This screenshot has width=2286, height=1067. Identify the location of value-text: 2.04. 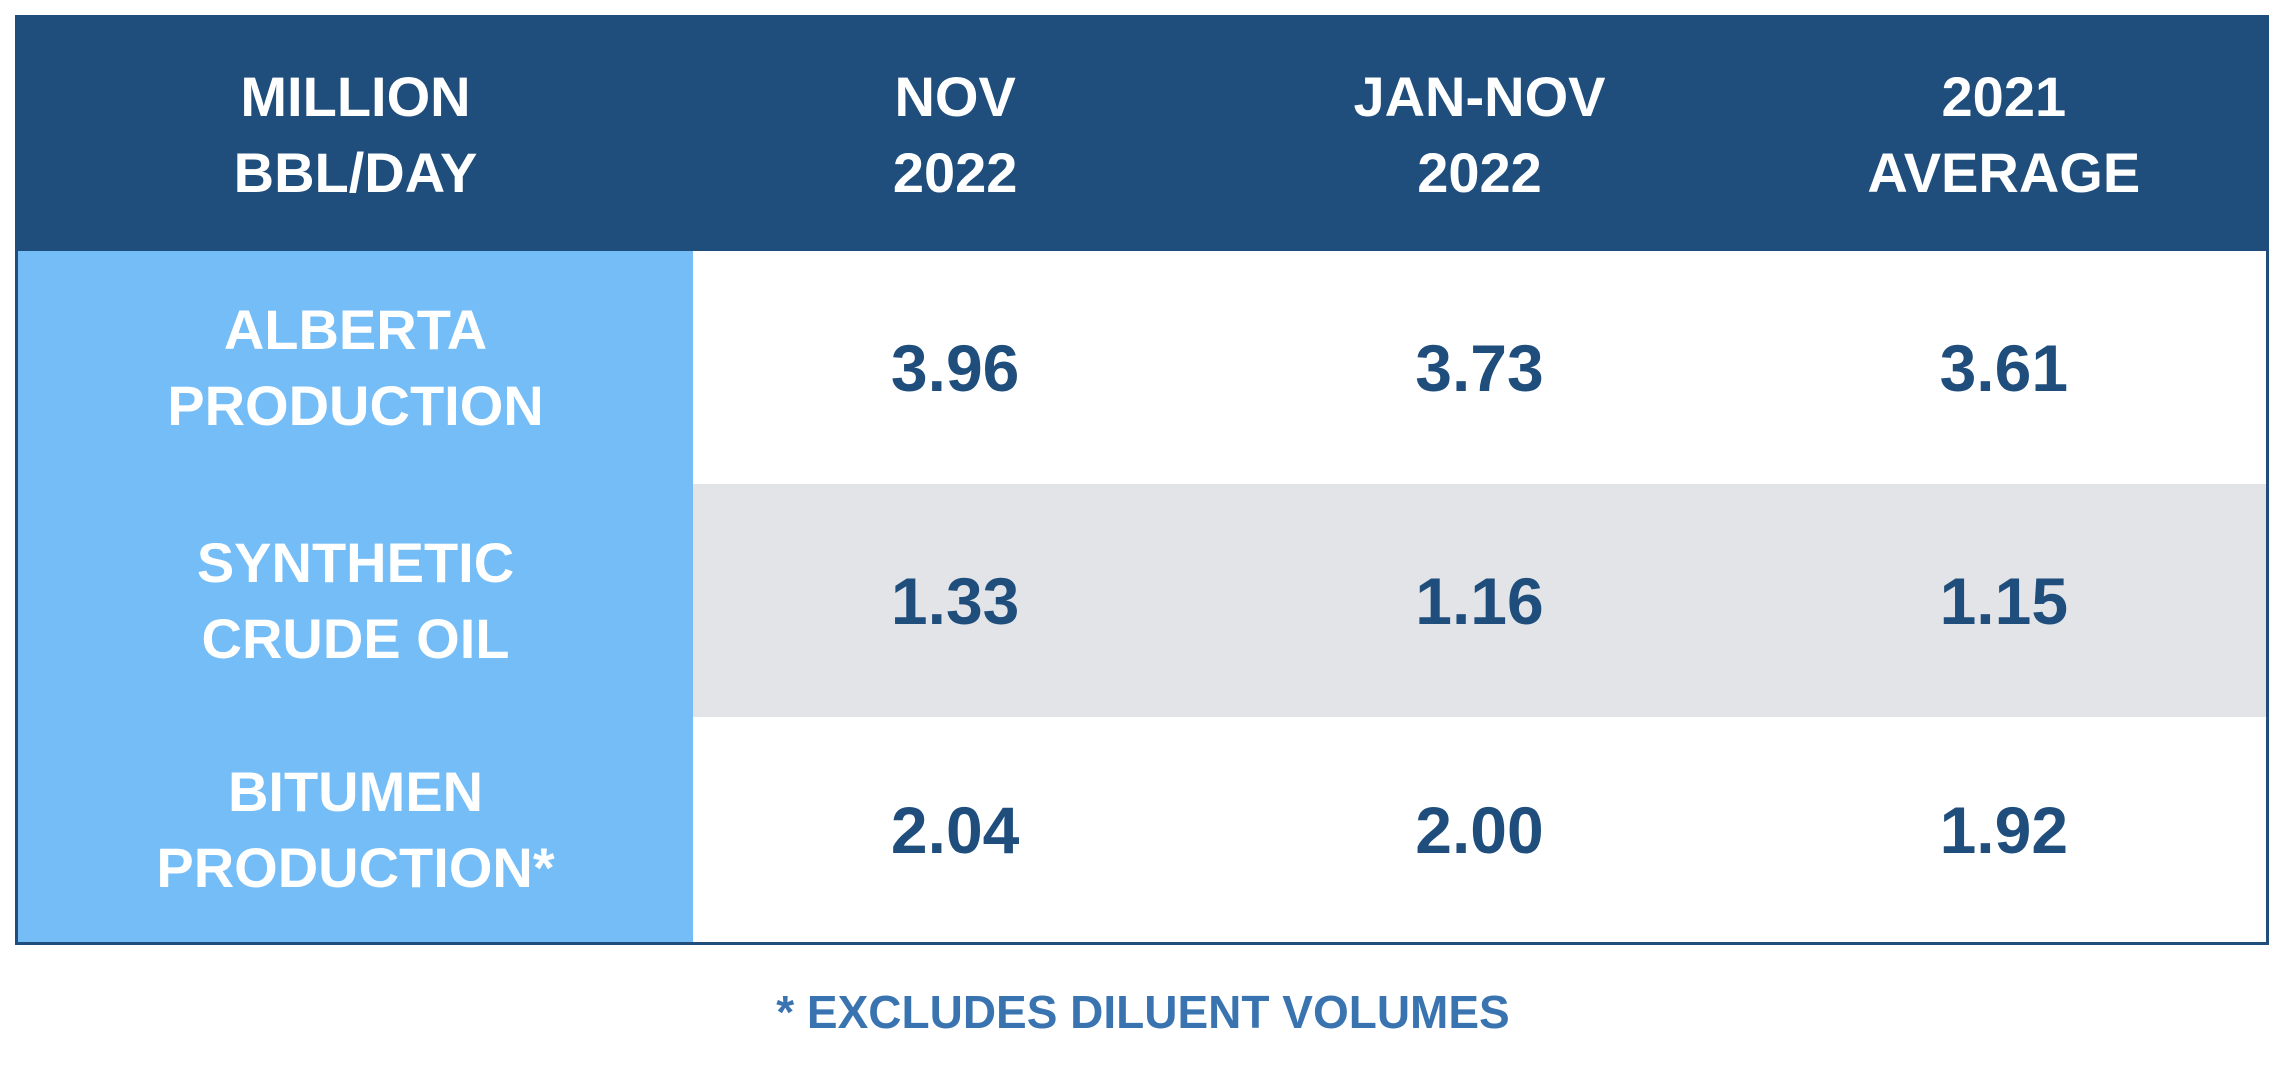
(955, 829).